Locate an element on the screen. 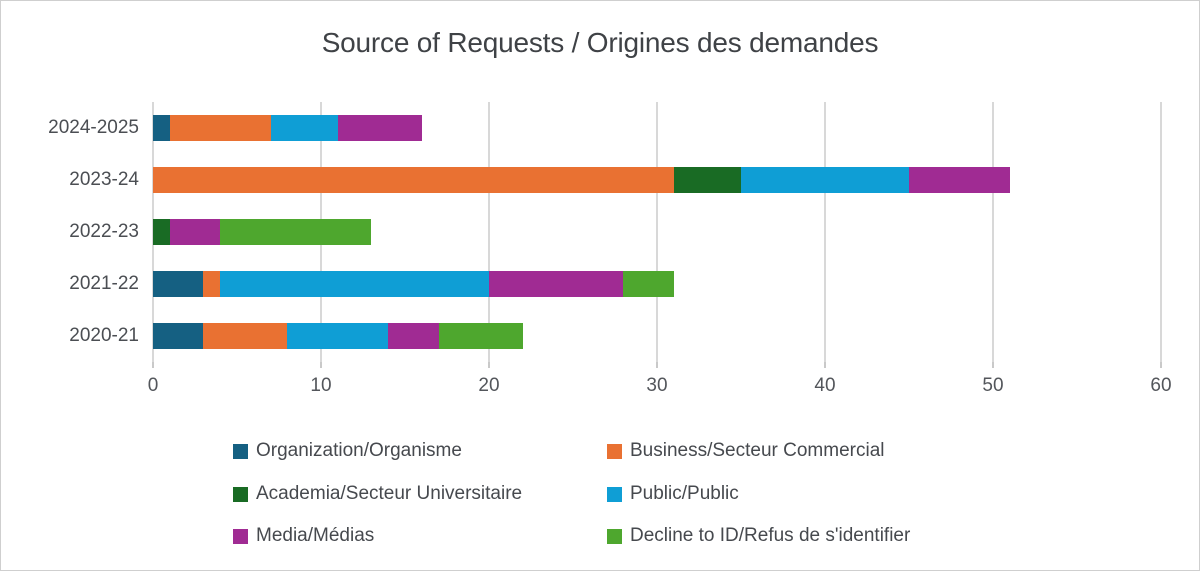 This screenshot has width=1200, height=571. legend-item: Decline to ID/Refus de s'identifier is located at coordinates (758, 536).